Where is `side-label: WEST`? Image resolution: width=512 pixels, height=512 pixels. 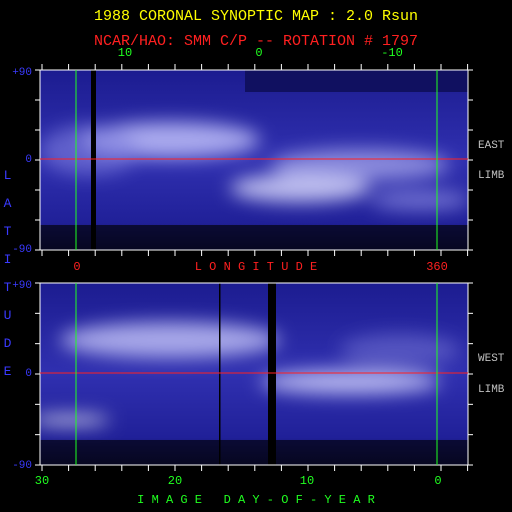 side-label: WEST is located at coordinates (491, 359).